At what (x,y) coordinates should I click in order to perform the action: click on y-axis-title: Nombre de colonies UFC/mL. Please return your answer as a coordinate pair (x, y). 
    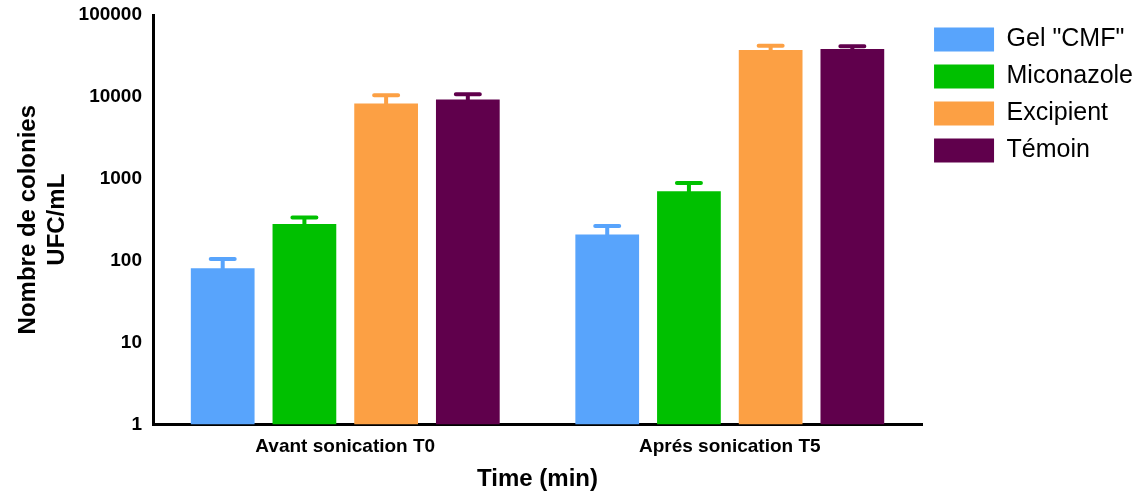
    Looking at the image, I should click on (41, 220).